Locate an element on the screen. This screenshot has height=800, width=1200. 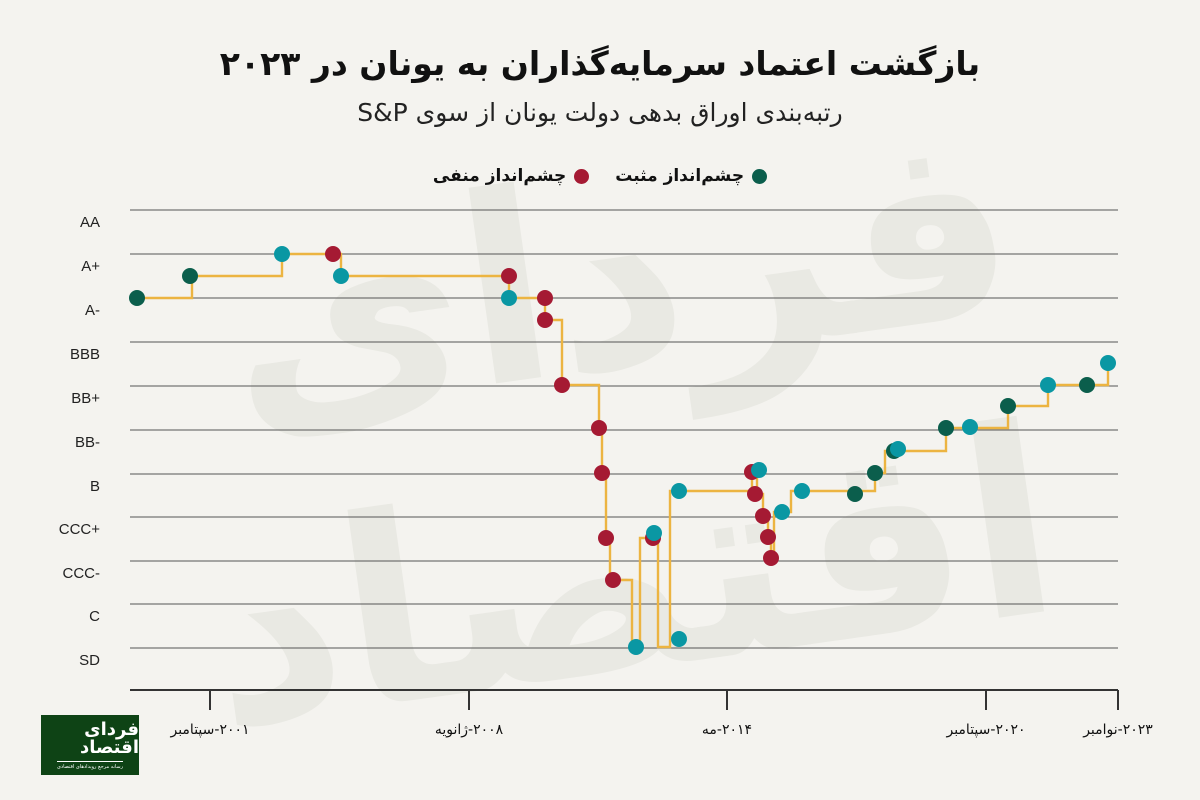
y-tick-label: CCC- is located at coordinates (82, 573).